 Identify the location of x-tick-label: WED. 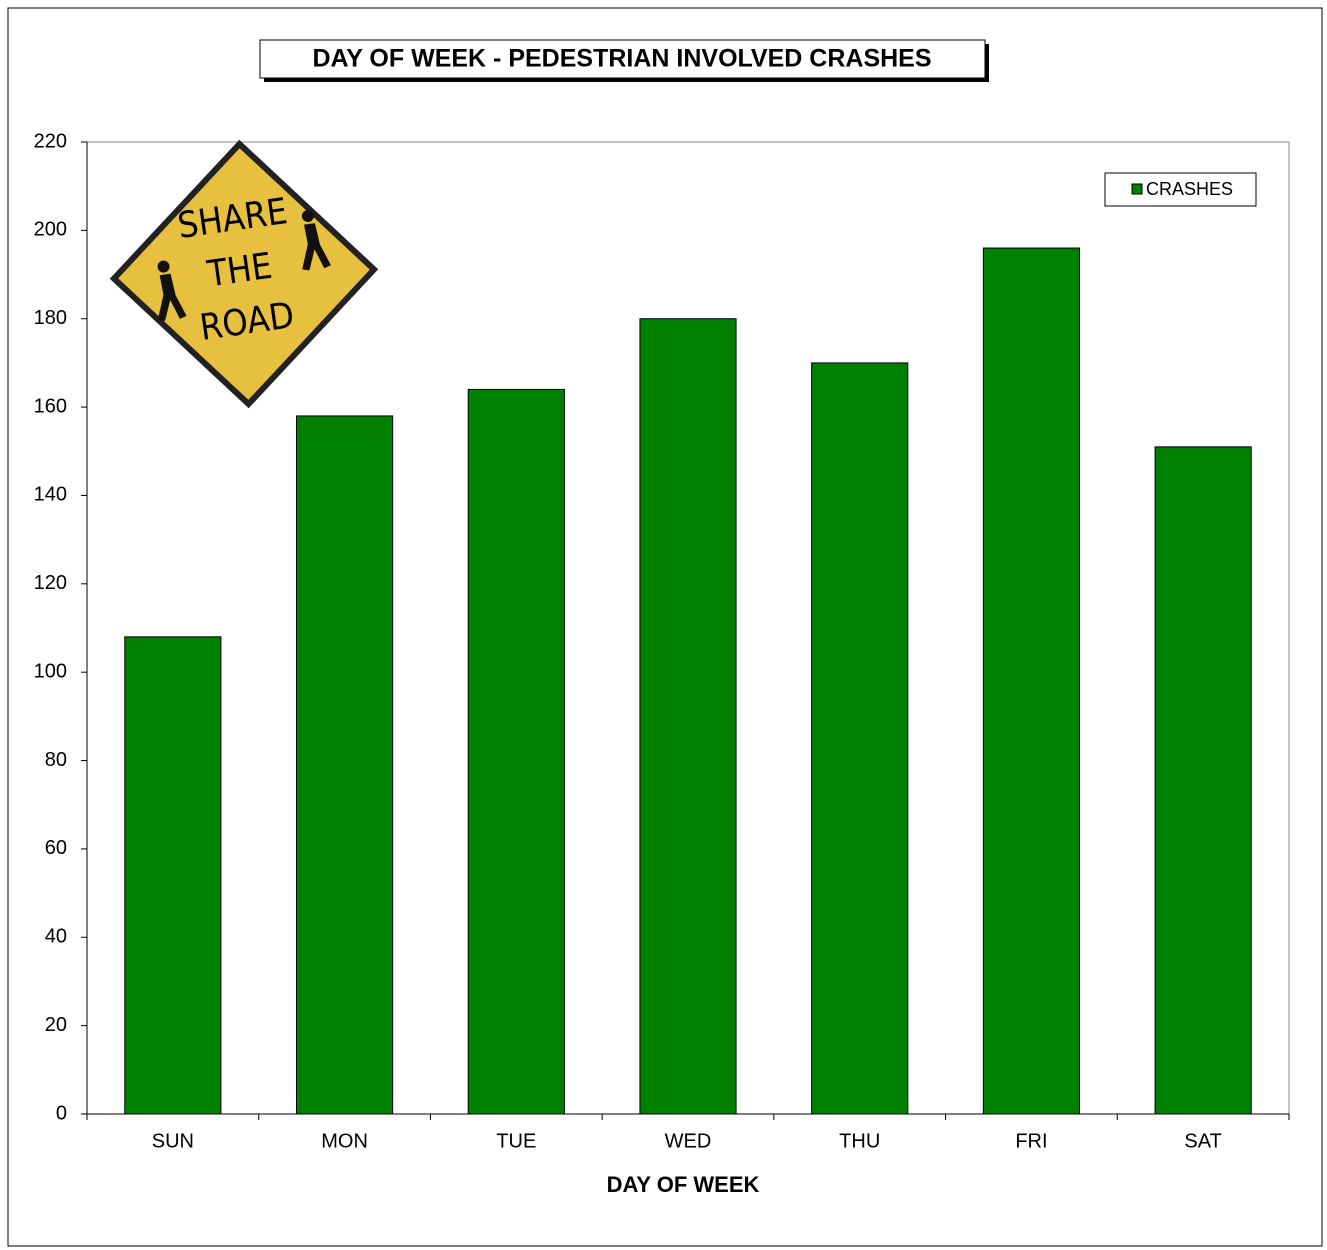
(688, 1141).